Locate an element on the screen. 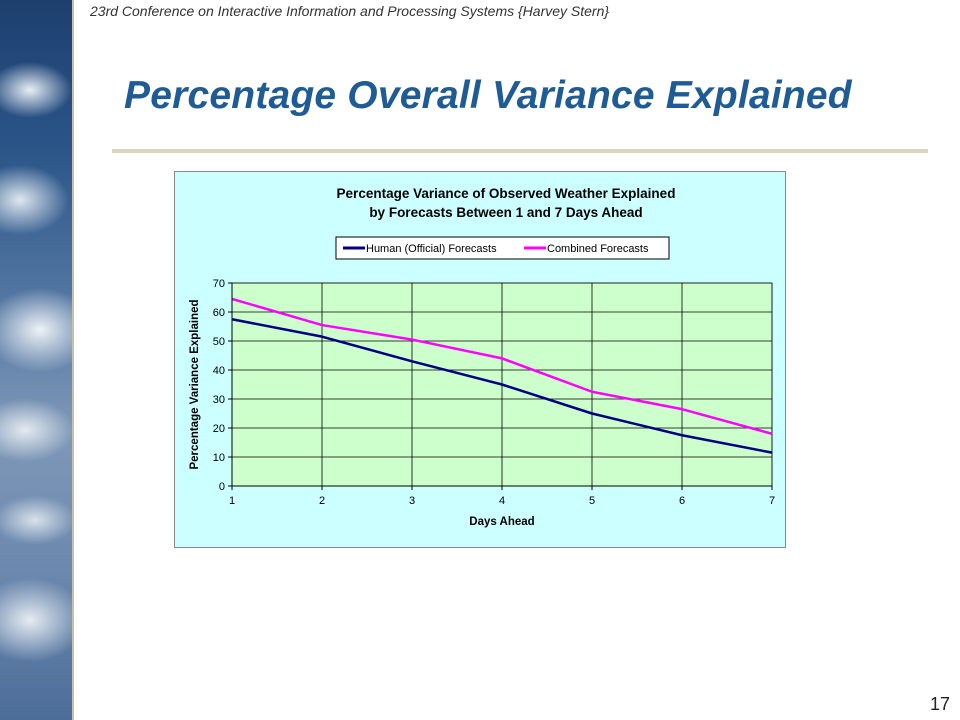  legend-label-combined: Combined Forecasts is located at coordinates (598, 249).